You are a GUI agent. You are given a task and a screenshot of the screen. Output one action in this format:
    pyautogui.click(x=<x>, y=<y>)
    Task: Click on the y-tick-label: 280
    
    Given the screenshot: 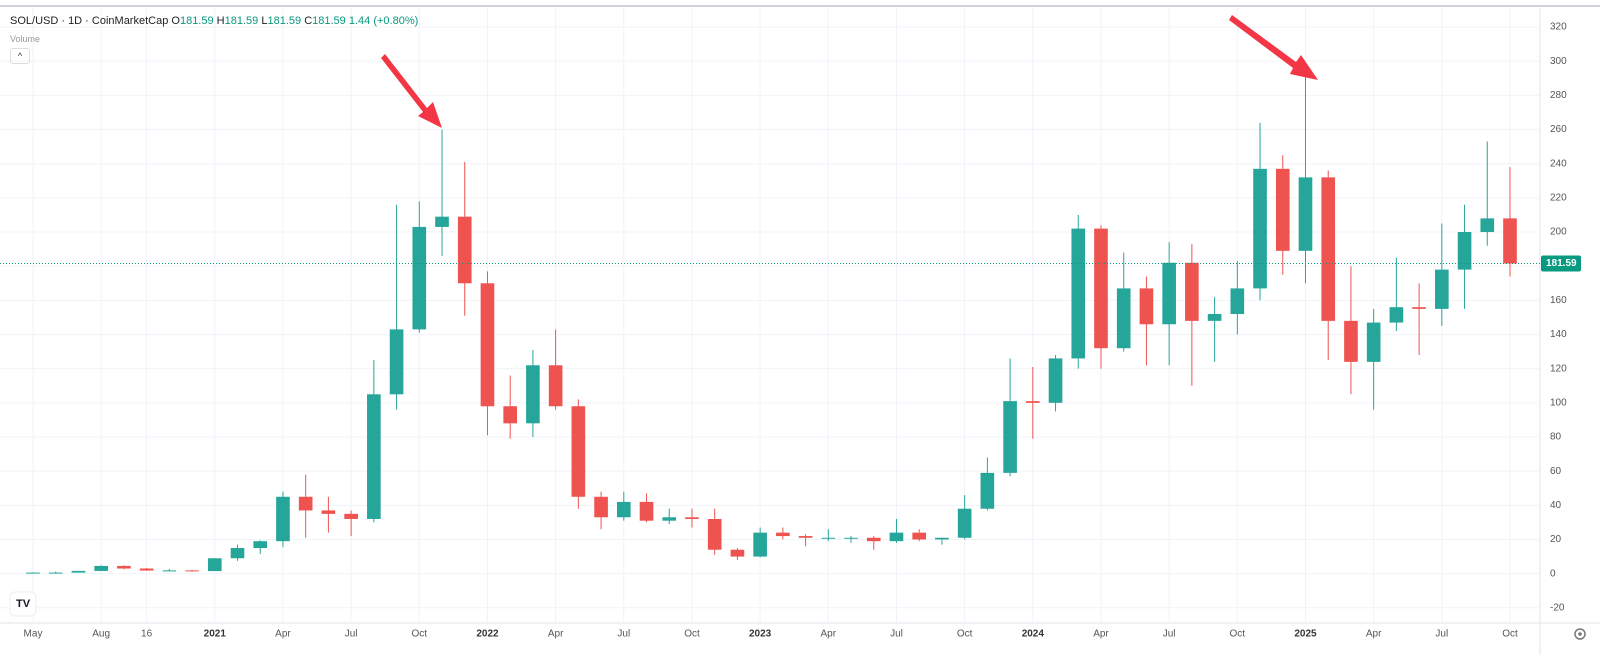 What is the action you would take?
    pyautogui.click(x=1558, y=95)
    